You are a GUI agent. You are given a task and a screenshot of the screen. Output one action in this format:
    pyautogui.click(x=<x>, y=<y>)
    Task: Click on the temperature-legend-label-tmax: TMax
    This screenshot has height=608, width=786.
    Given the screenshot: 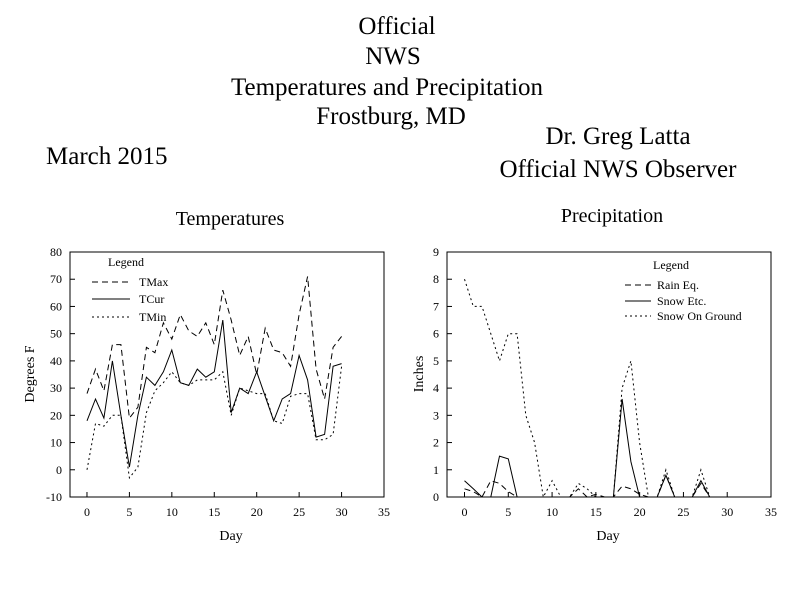 What is the action you would take?
    pyautogui.click(x=153, y=282)
    